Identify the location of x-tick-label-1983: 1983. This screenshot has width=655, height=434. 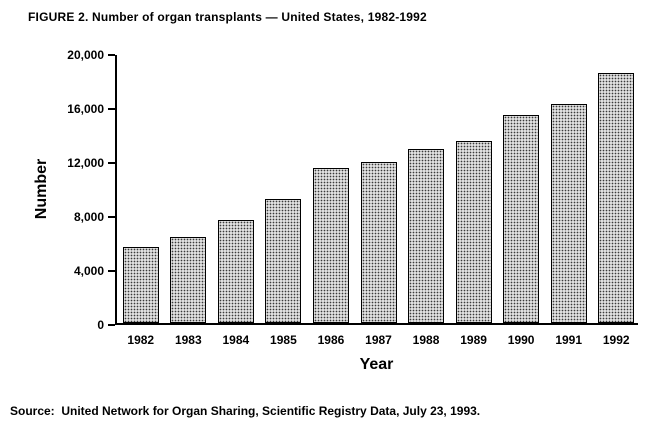
(188, 340).